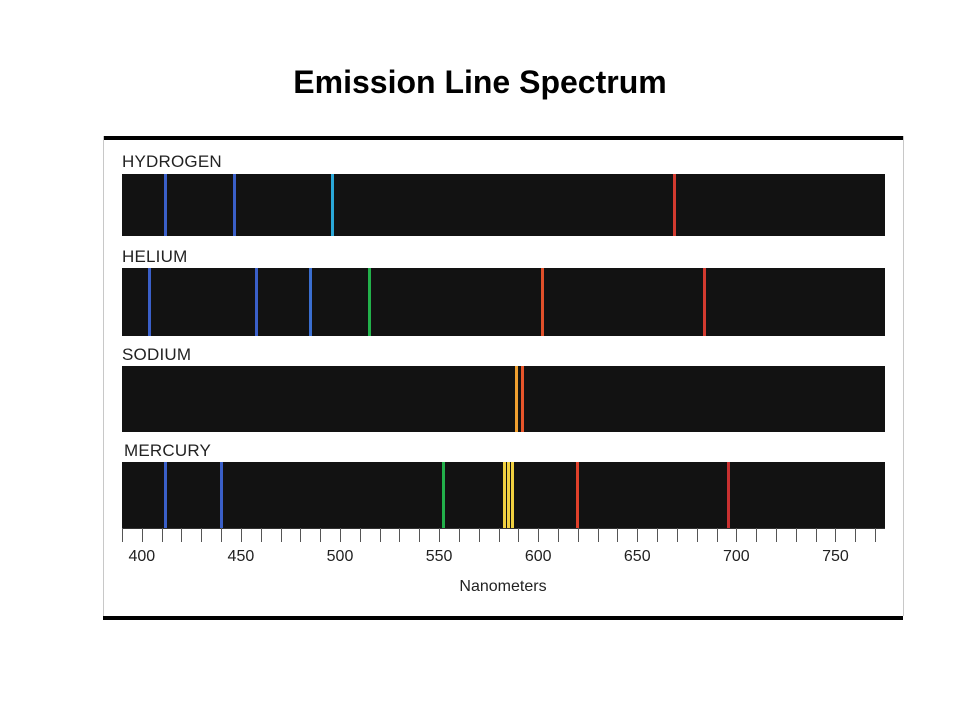 The image size is (960, 720). Describe the element at coordinates (168, 450) in the screenshot. I see `label-mercury: MERCURY` at that location.